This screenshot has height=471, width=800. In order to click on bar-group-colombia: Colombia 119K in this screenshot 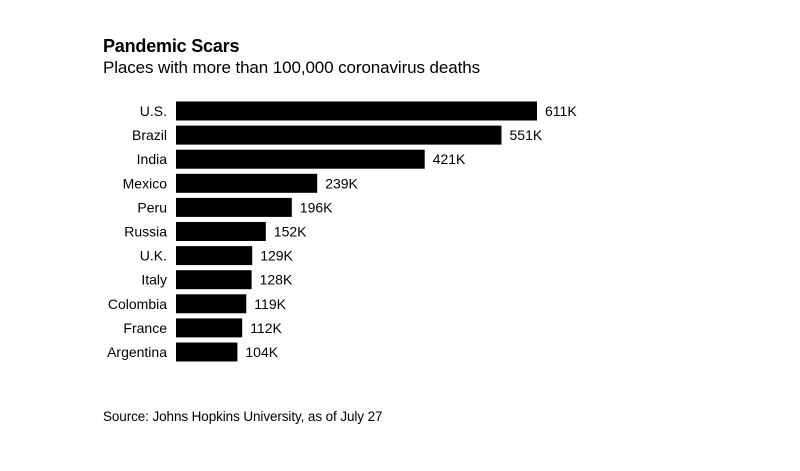, I will do `click(197, 304)`.